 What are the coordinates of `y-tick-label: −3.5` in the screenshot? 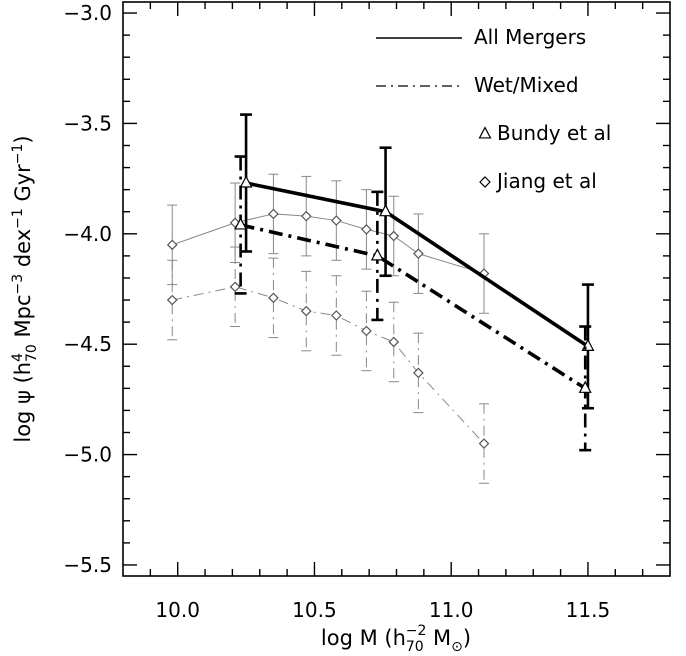 It's located at (87, 123).